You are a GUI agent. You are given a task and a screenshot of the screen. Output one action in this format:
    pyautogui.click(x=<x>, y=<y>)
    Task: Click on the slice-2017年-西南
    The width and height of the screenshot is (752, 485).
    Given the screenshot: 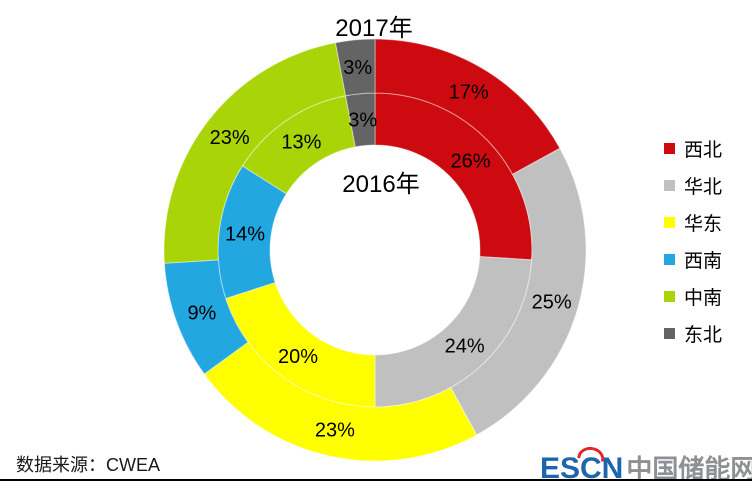 What is the action you would take?
    pyautogui.click(x=206, y=317)
    